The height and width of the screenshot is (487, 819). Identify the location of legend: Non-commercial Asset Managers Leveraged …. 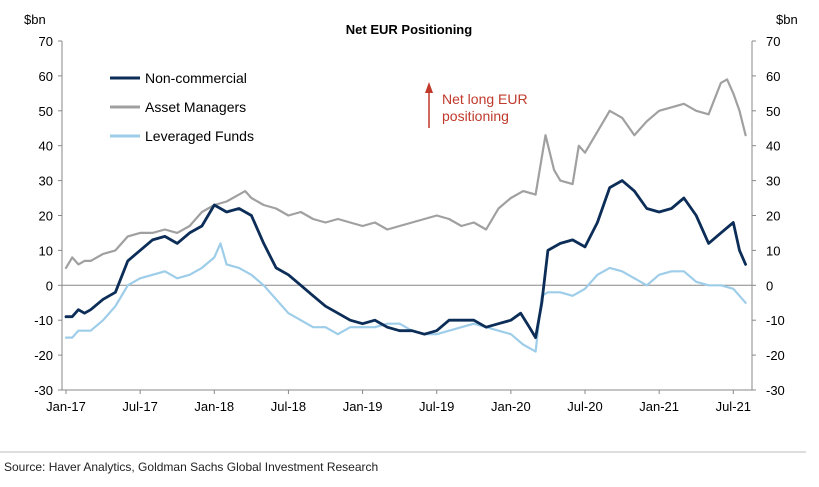
(182, 107).